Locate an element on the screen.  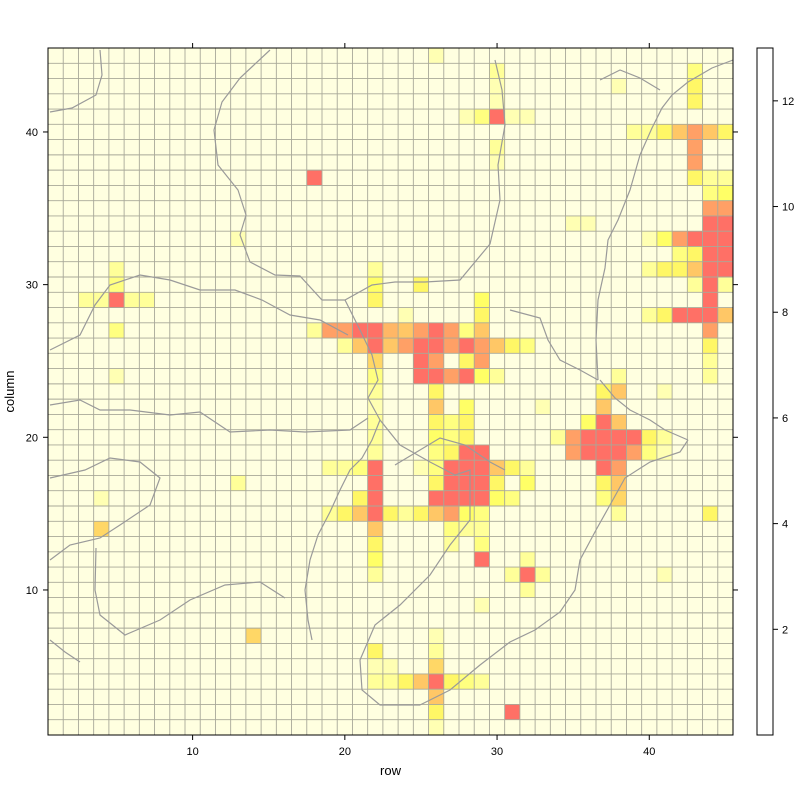
y-tick-label: 40 is located at coordinates (32, 133).